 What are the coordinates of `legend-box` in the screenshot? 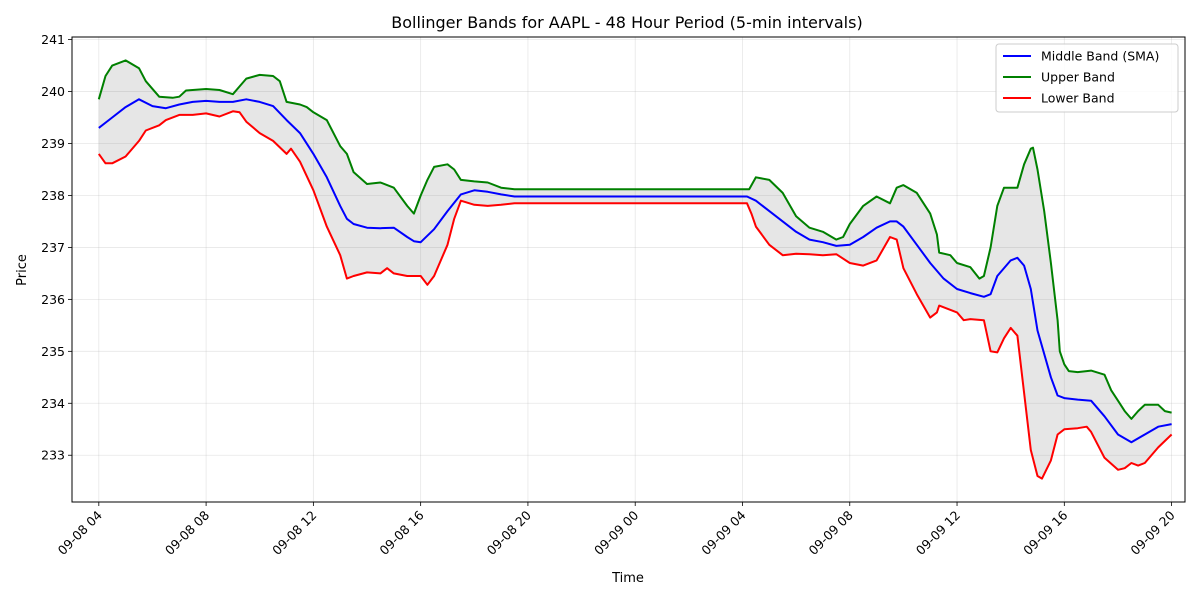 It's located at (1087, 78).